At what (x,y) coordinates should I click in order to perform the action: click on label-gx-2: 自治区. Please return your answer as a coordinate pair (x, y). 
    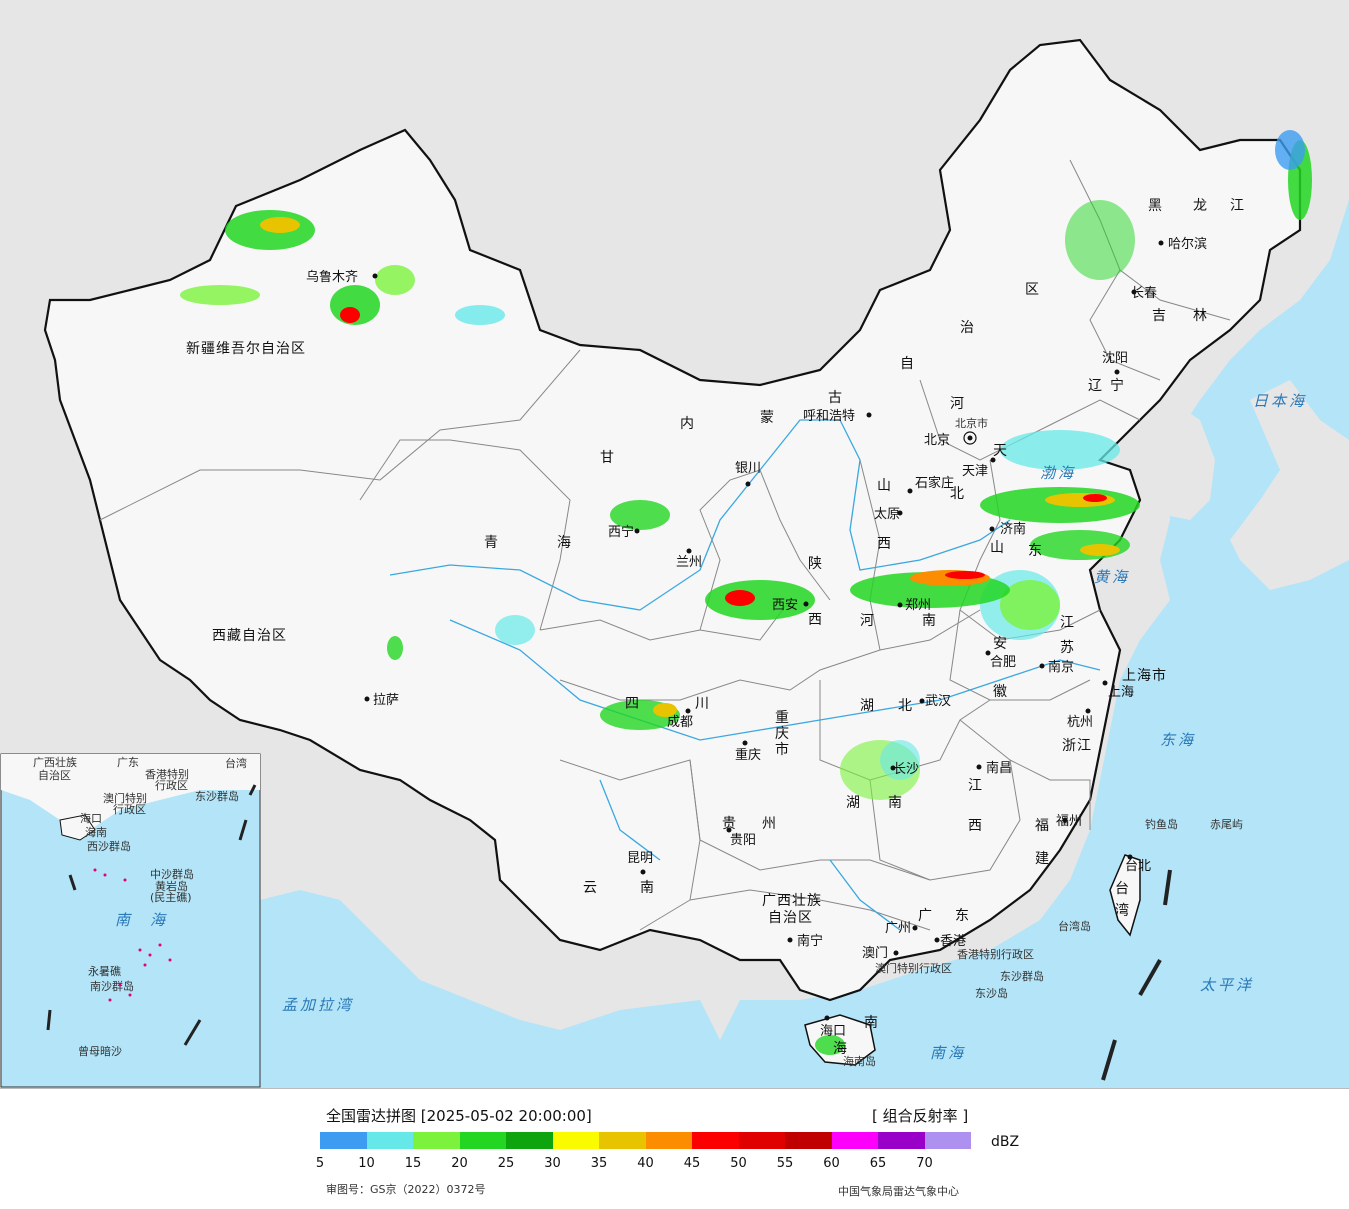
    Looking at the image, I should click on (790, 918).